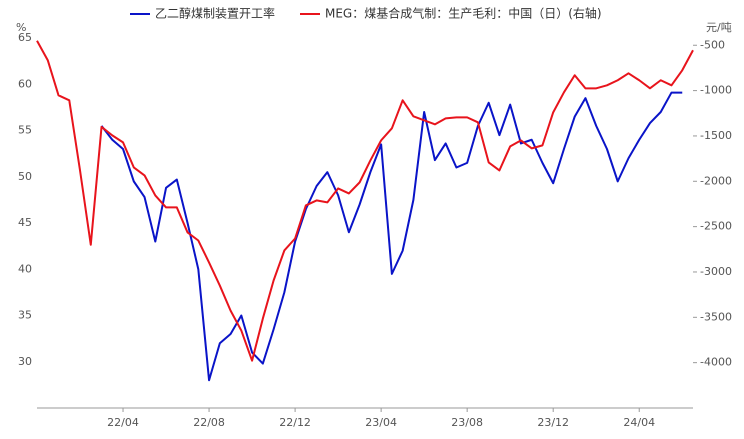  Describe the element at coordinates (716, 90) in the screenshot. I see `y2-tick-label: -1000` at that location.